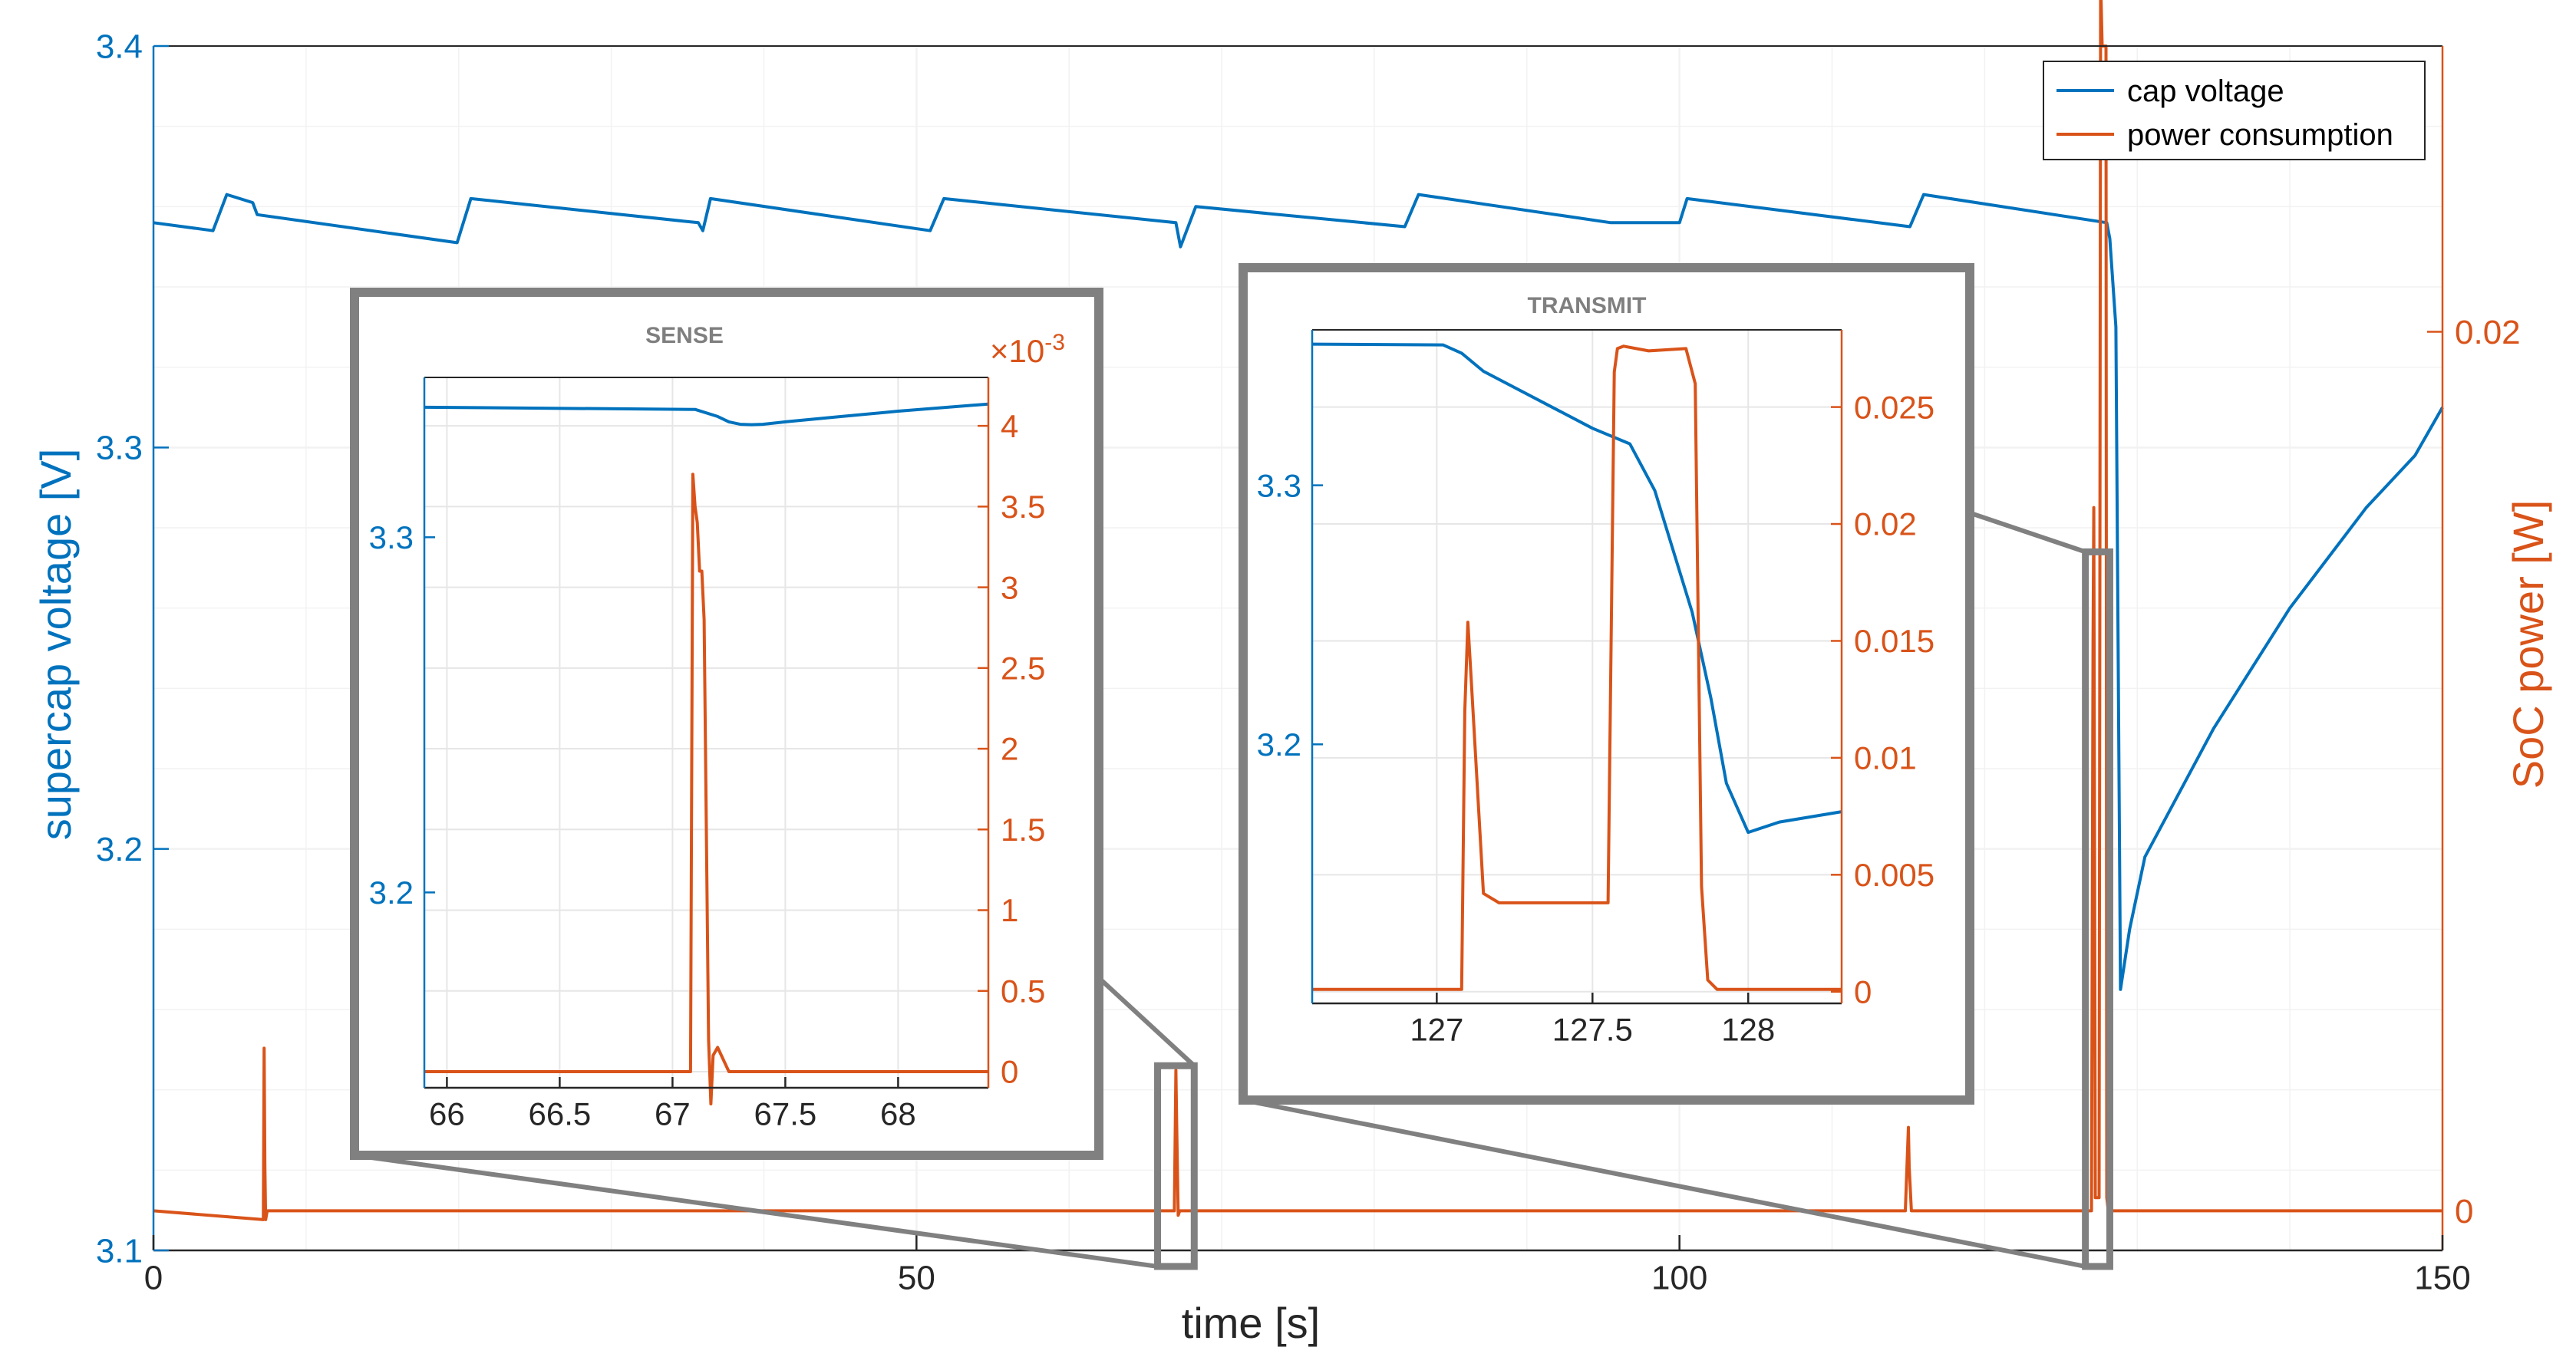 The image size is (2576, 1367). What do you see at coordinates (153, 1278) in the screenshot?
I see `main-x-tick-label-0: 0` at bounding box center [153, 1278].